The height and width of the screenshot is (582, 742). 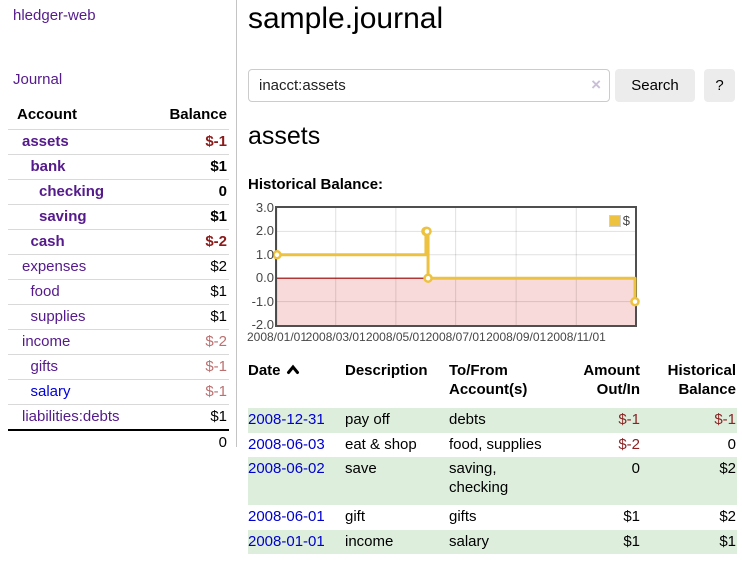 What do you see at coordinates (38, 79) in the screenshot?
I see `sidebar-item-journal: Journal` at bounding box center [38, 79].